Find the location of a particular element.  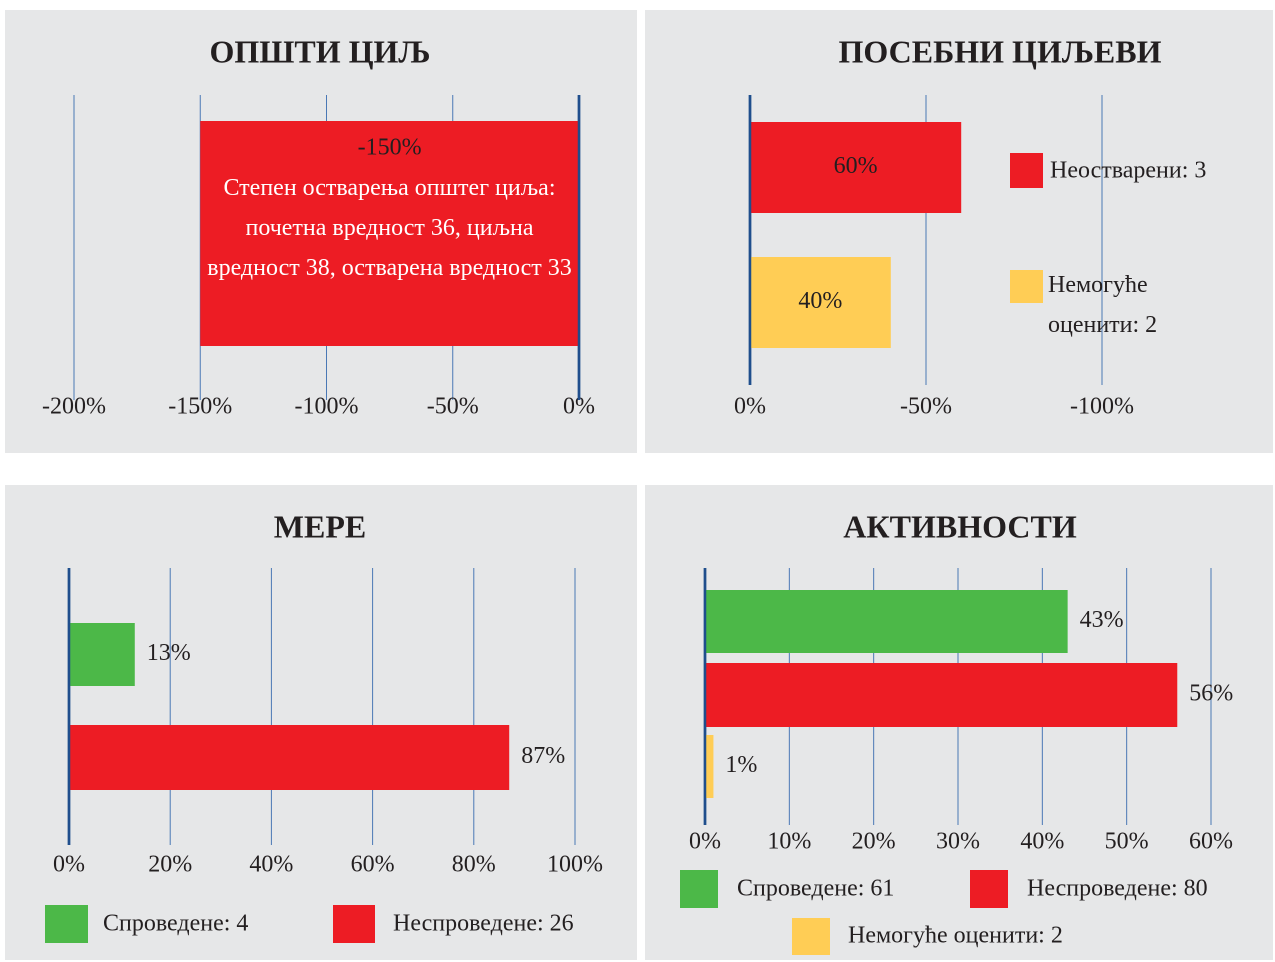

value-label: 40% is located at coordinates (820, 301).